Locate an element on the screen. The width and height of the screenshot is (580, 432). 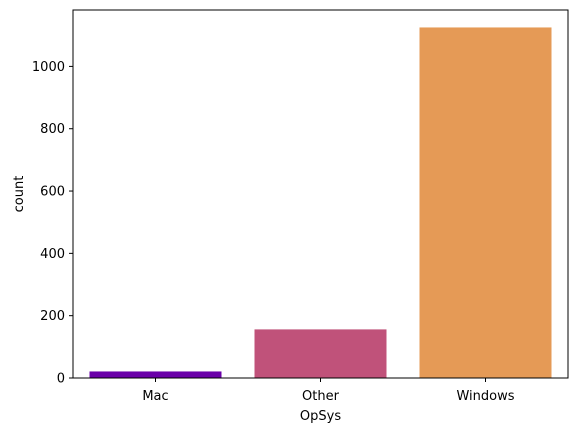
x-axis-title: OpSys is located at coordinates (320, 416).